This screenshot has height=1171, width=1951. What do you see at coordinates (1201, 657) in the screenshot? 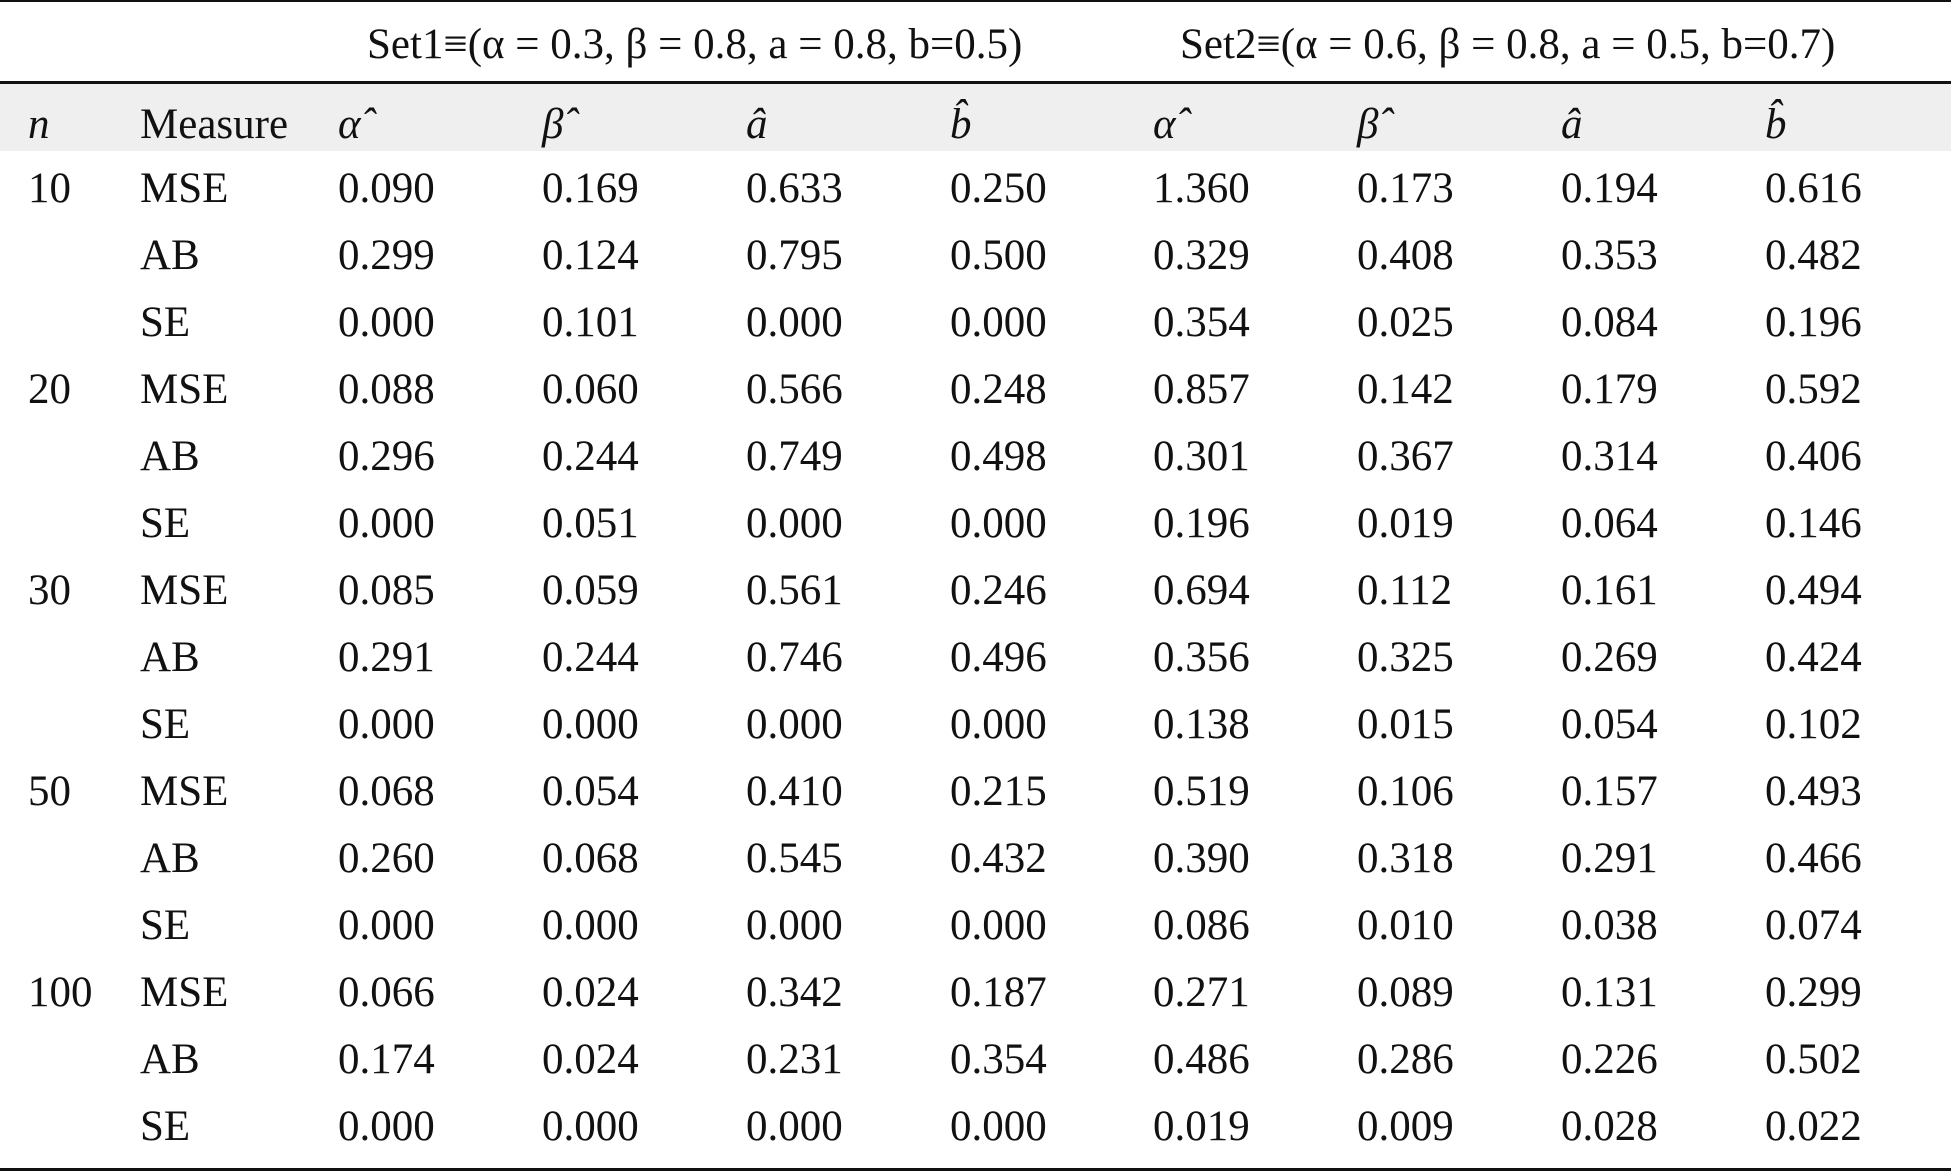
I see `set2-alpha-hat-cell: 0.356` at bounding box center [1201, 657].